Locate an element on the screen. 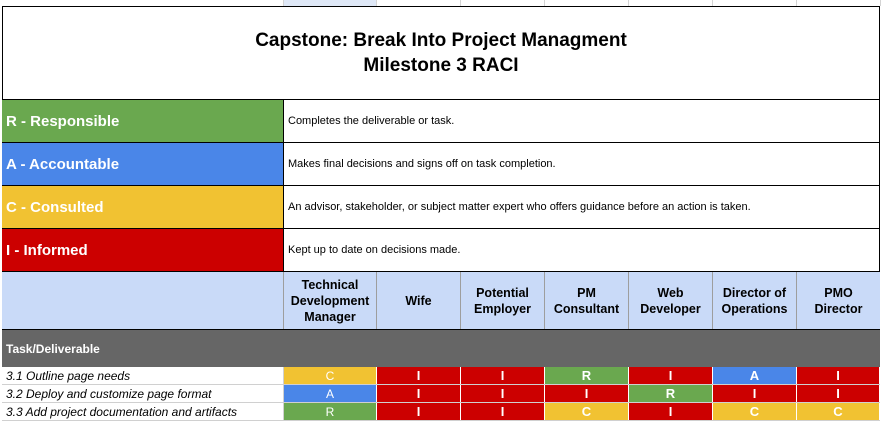 Image resolution: width=881 pixels, height=422 pixels. role-header-web-developer: Web Developer is located at coordinates (671, 300).